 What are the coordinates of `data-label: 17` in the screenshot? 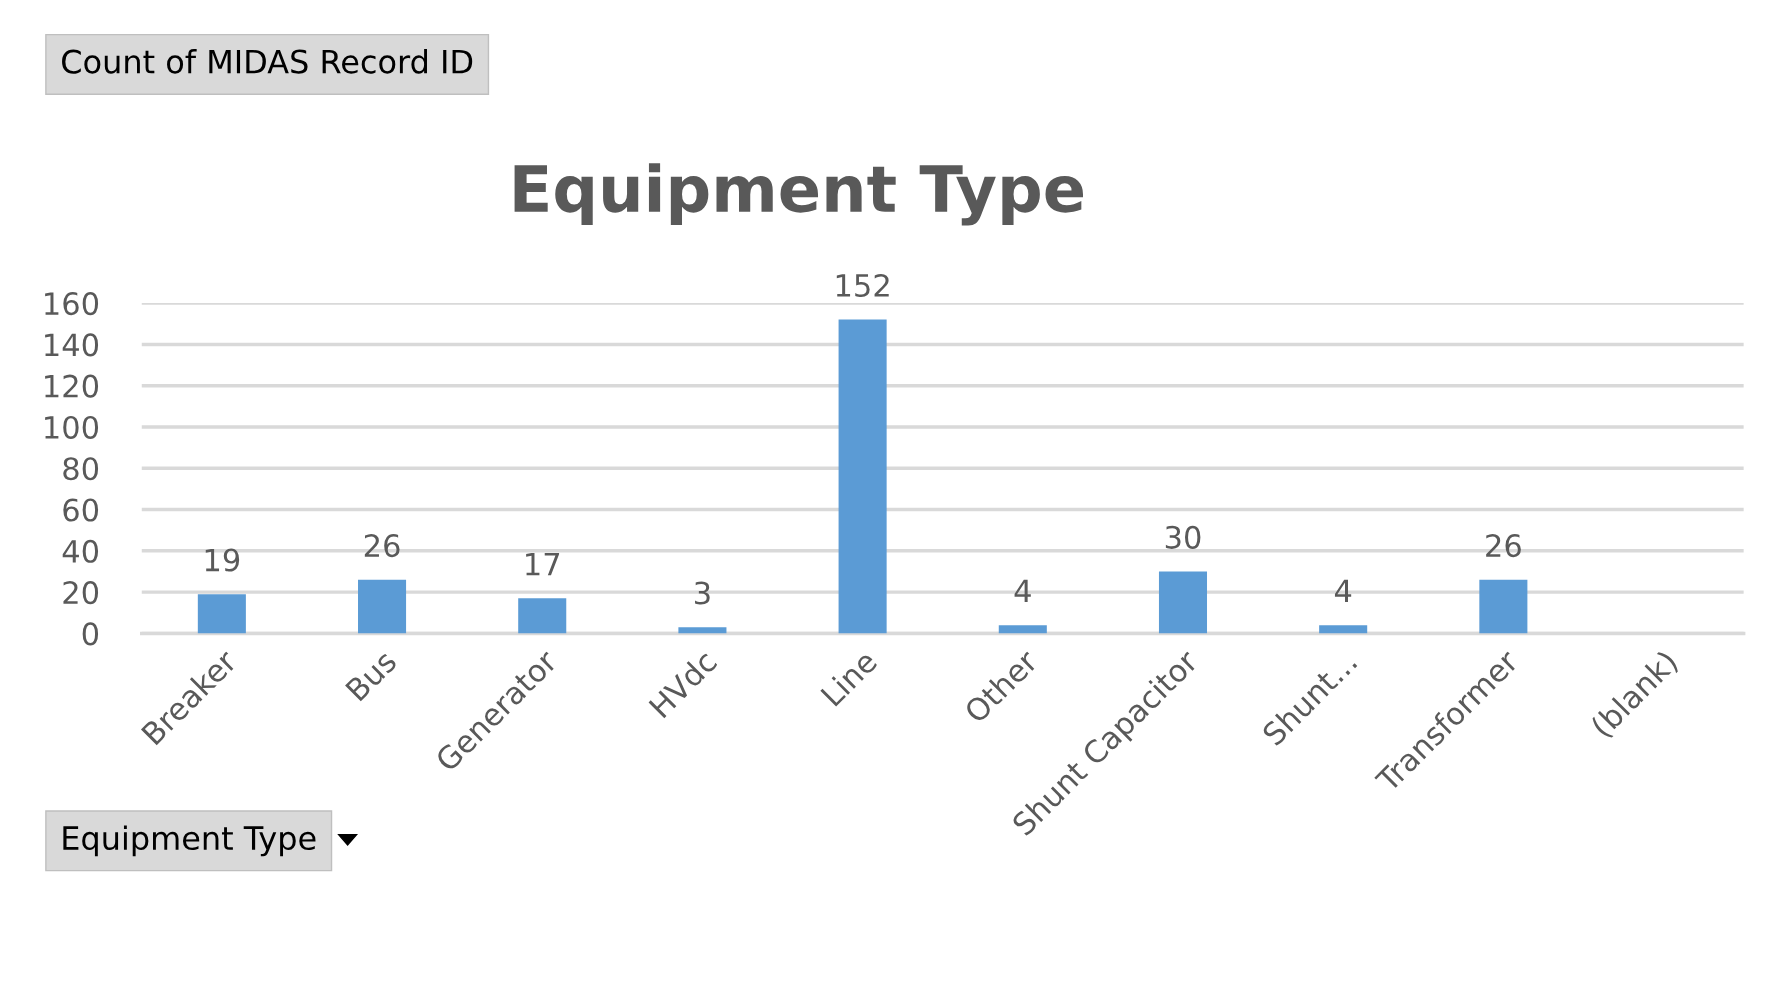 It's located at (543, 564).